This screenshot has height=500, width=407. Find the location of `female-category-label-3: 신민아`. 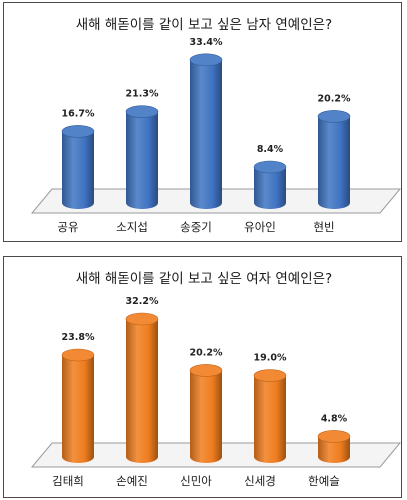

female-category-label-3: 신민아 is located at coordinates (196, 481).